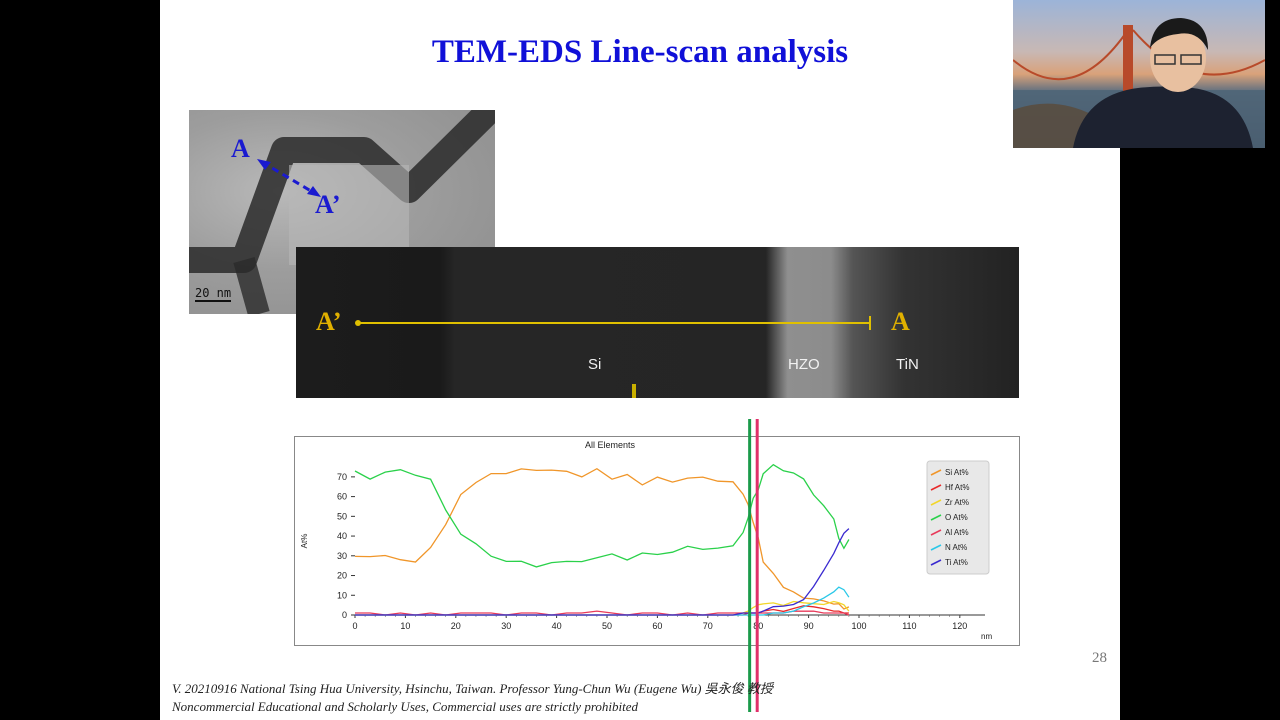  What do you see at coordinates (329, 321) in the screenshot?
I see `strip-point-a-prime-label: A’` at bounding box center [329, 321].